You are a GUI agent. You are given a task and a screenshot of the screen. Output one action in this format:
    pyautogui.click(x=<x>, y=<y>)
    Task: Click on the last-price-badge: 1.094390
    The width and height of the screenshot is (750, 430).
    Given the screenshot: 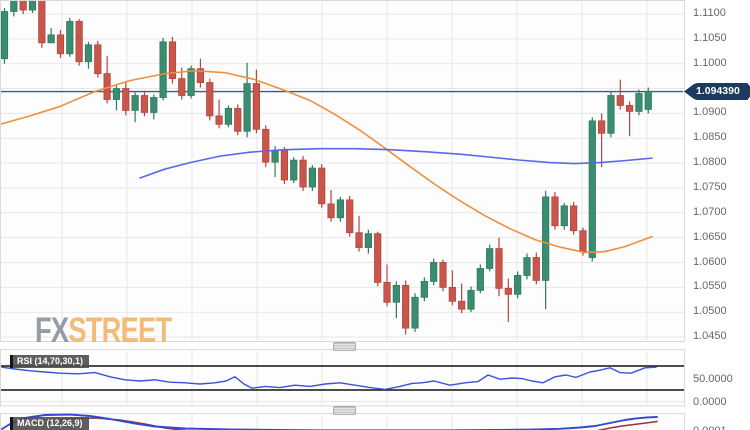 What is the action you would take?
    pyautogui.click(x=717, y=91)
    